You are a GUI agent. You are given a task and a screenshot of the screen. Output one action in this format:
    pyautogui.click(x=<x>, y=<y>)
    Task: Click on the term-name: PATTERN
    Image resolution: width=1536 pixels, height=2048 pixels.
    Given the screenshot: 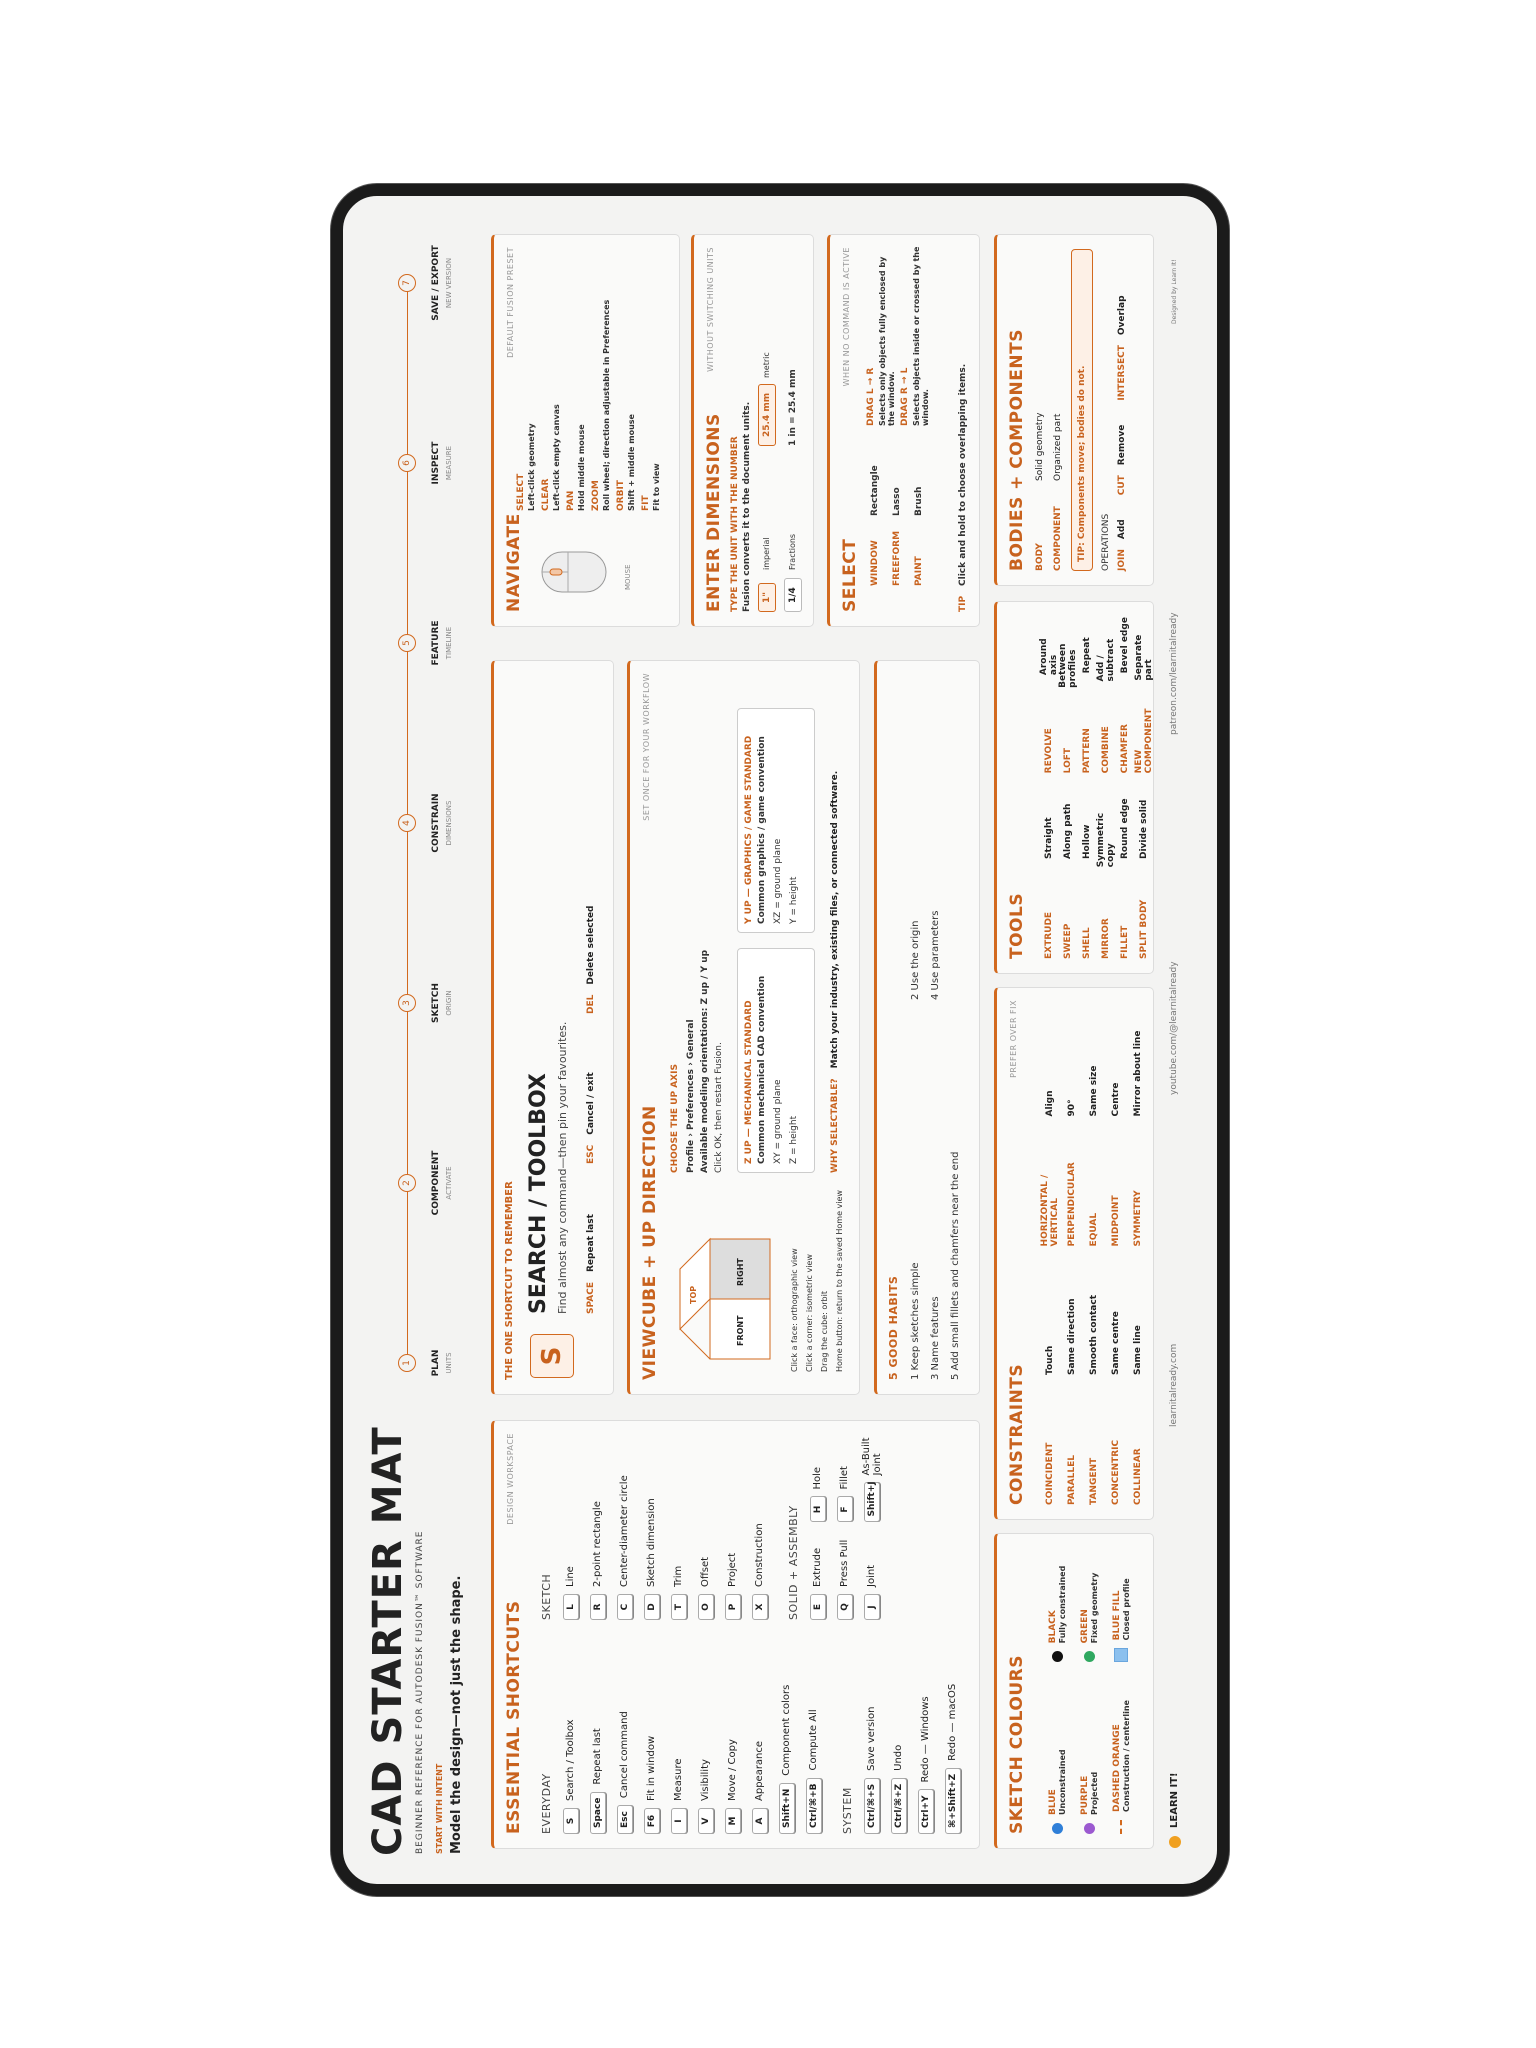 What is the action you would take?
    pyautogui.click(x=1086, y=751)
    